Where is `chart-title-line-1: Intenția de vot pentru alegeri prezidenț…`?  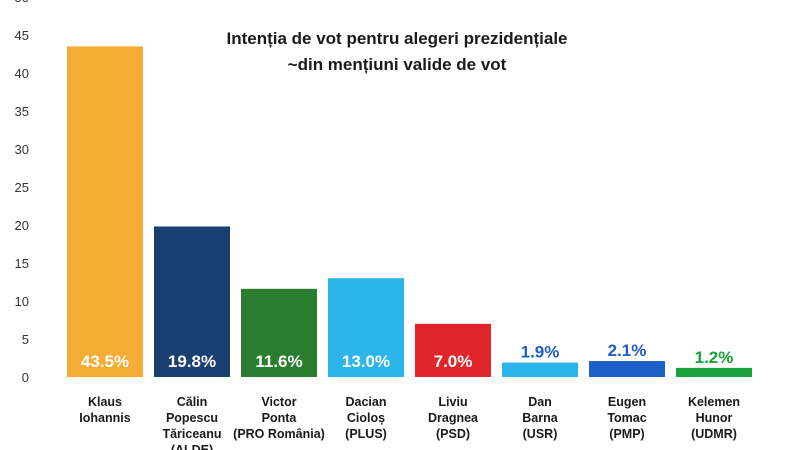 chart-title-line-1: Intenția de vot pentru alegeri prezidenț… is located at coordinates (396, 38).